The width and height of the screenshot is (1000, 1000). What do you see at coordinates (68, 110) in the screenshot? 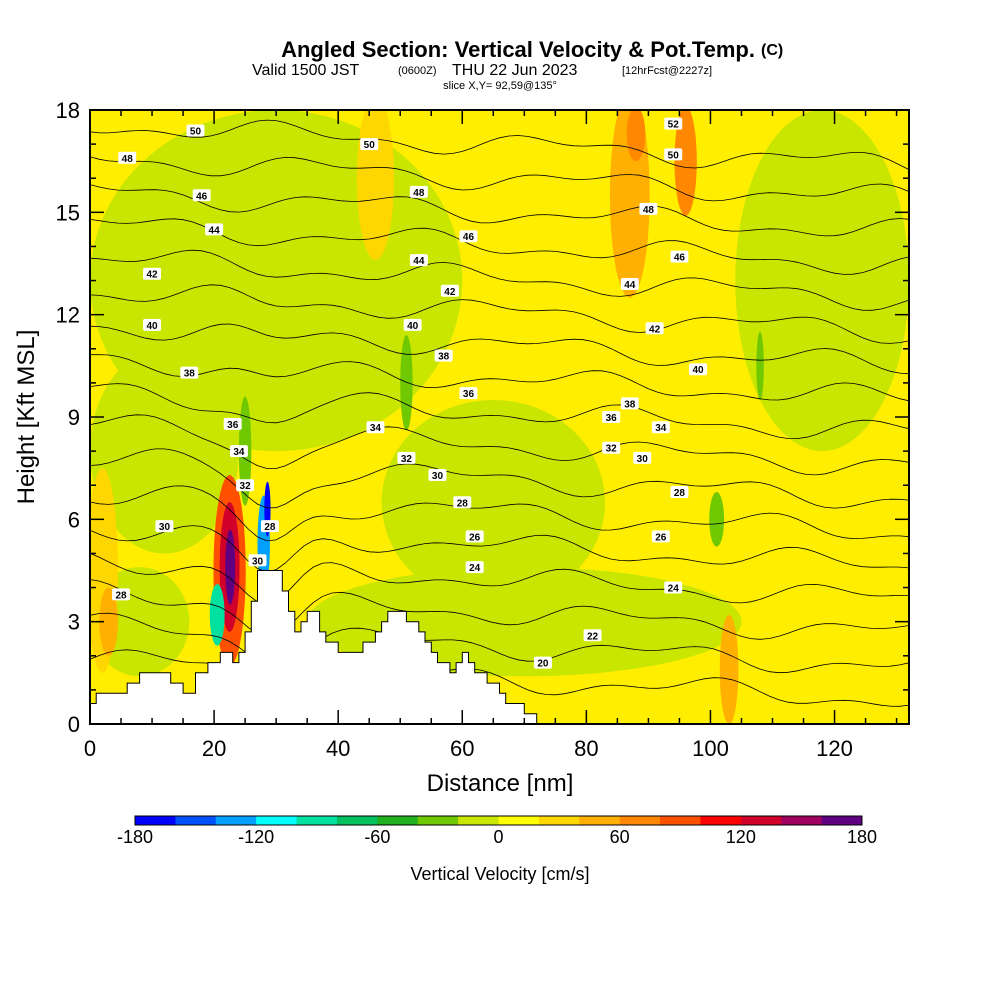
I see `y-tick-label: 18` at bounding box center [68, 110].